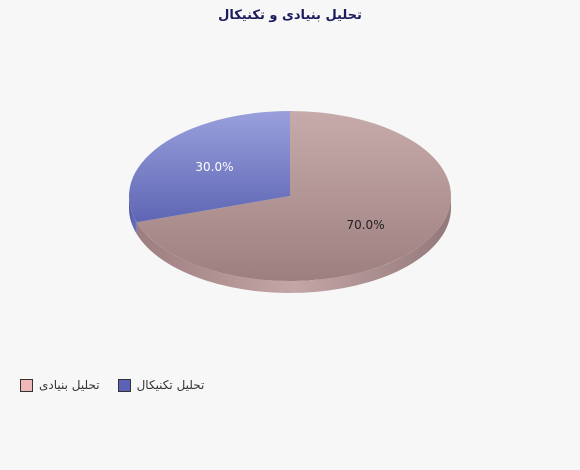  Describe the element at coordinates (365, 225) in the screenshot. I see `pie-label-fundamental: 70.0%` at that location.